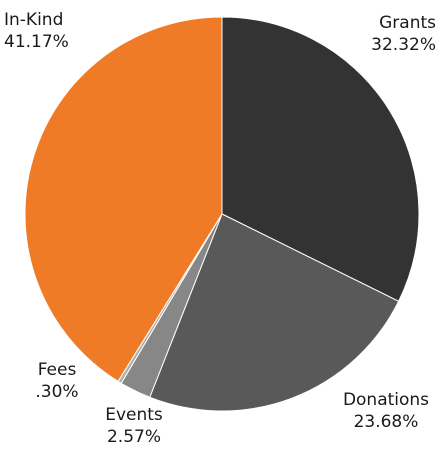 The image size is (447, 460). I want to click on slice-label-value-events: 2.57%, so click(134, 437).